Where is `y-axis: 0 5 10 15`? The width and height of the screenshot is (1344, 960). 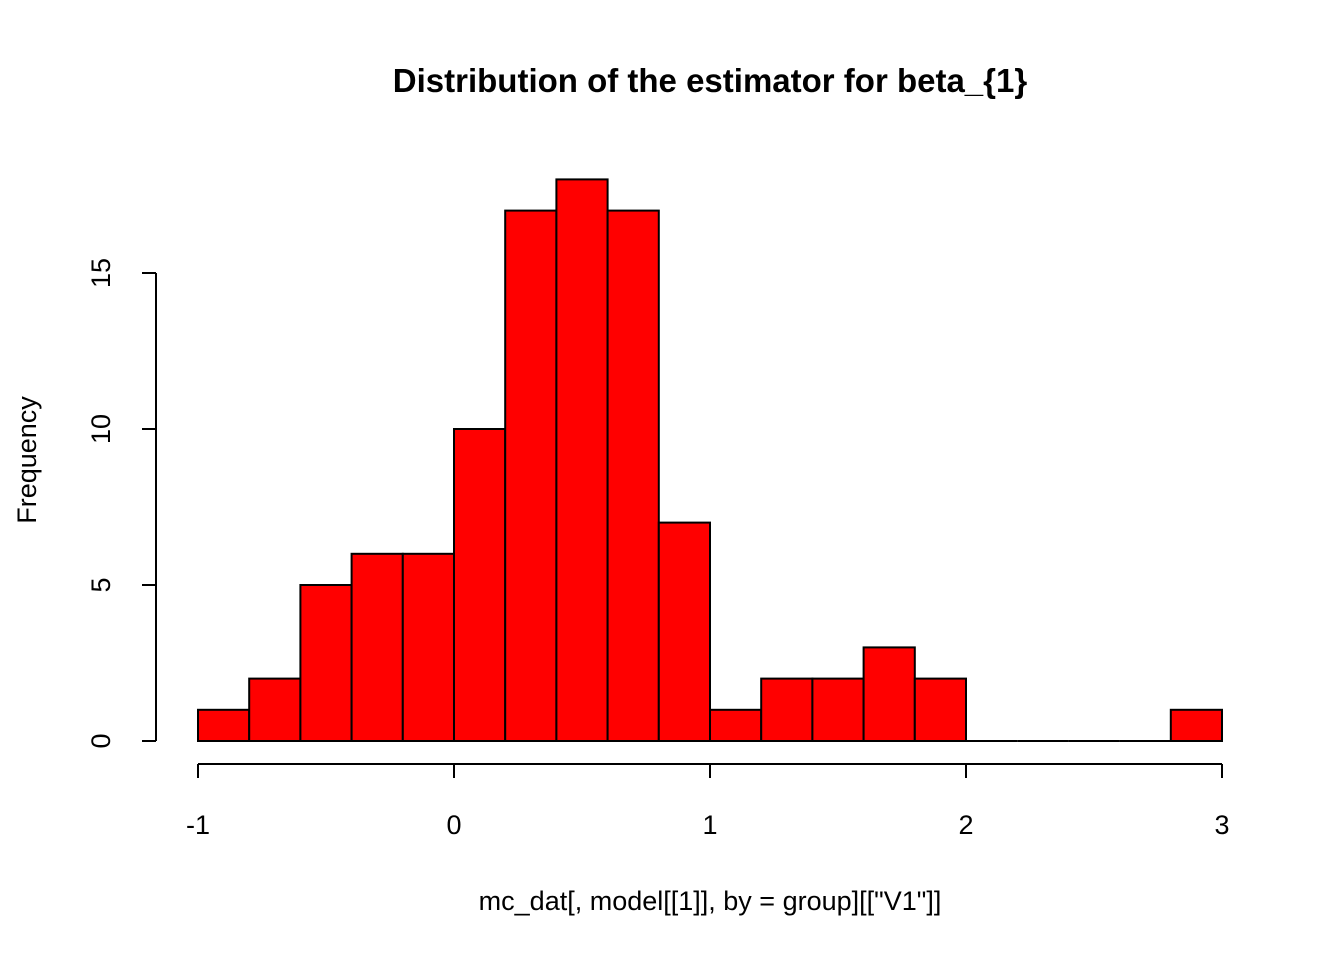
y-axis: 0 5 10 15 is located at coordinates (121, 503).